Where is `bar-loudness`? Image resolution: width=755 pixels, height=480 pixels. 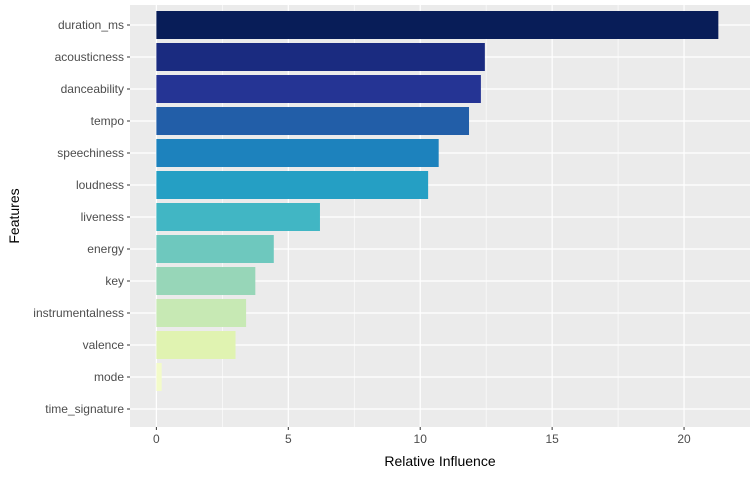 bar-loudness is located at coordinates (292, 185).